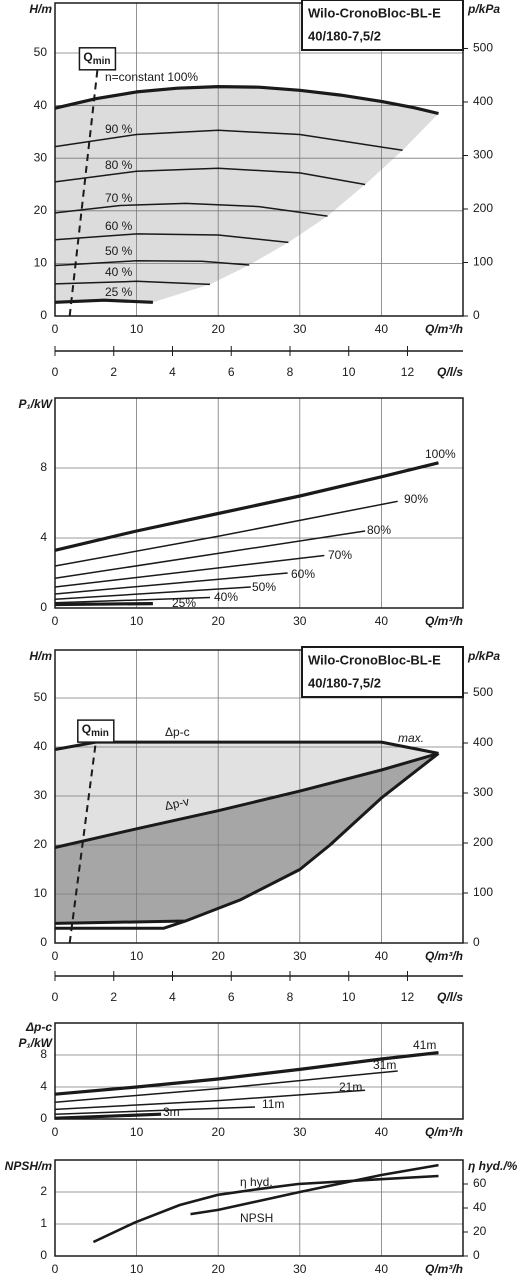 The width and height of the screenshot is (523, 1280). I want to click on curve-label: 40%, so click(226, 597).